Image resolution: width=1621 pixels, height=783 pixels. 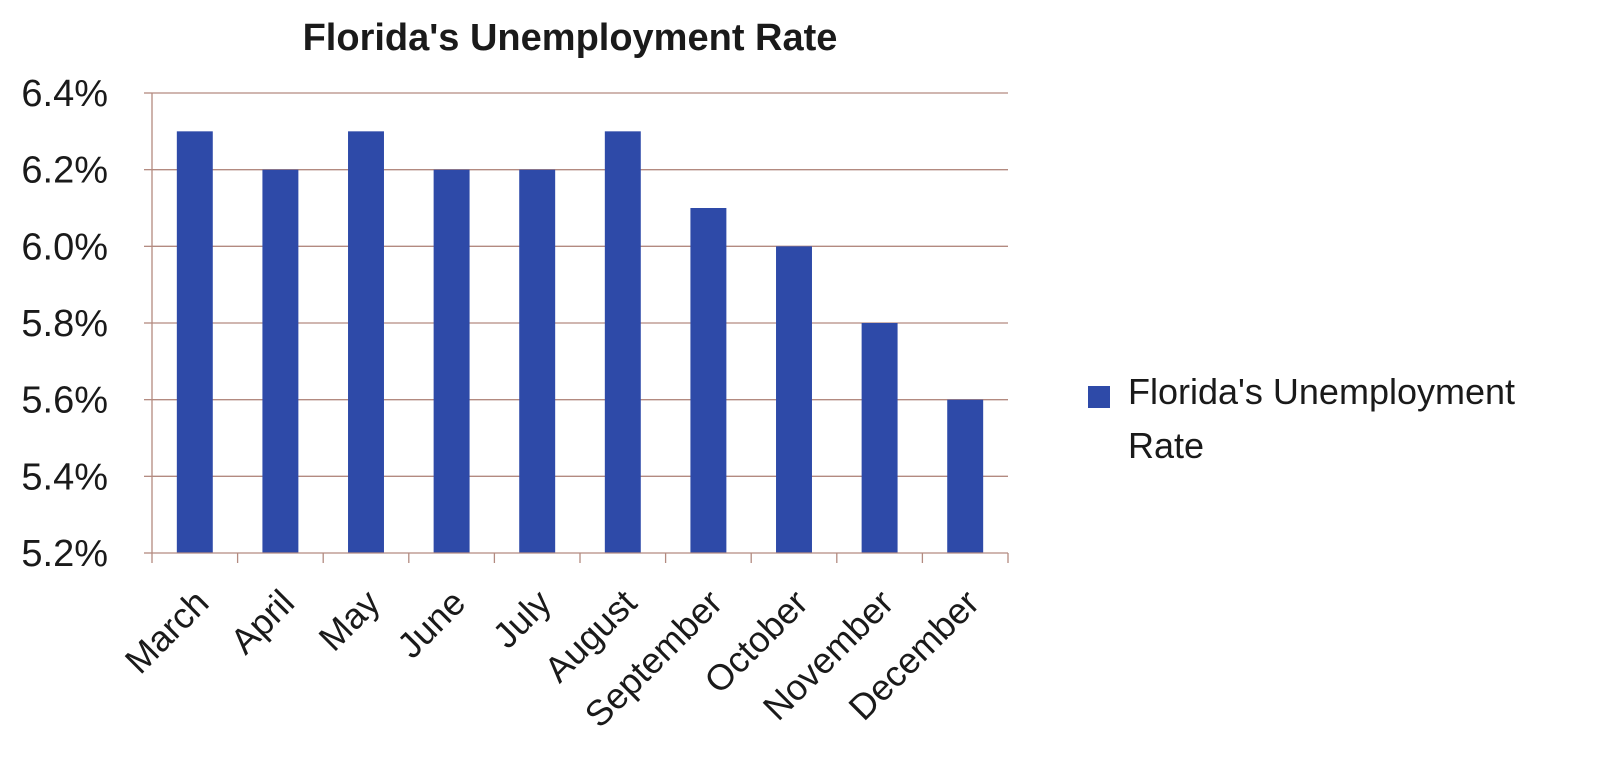 I want to click on x-tick-label: June, so click(x=431, y=624).